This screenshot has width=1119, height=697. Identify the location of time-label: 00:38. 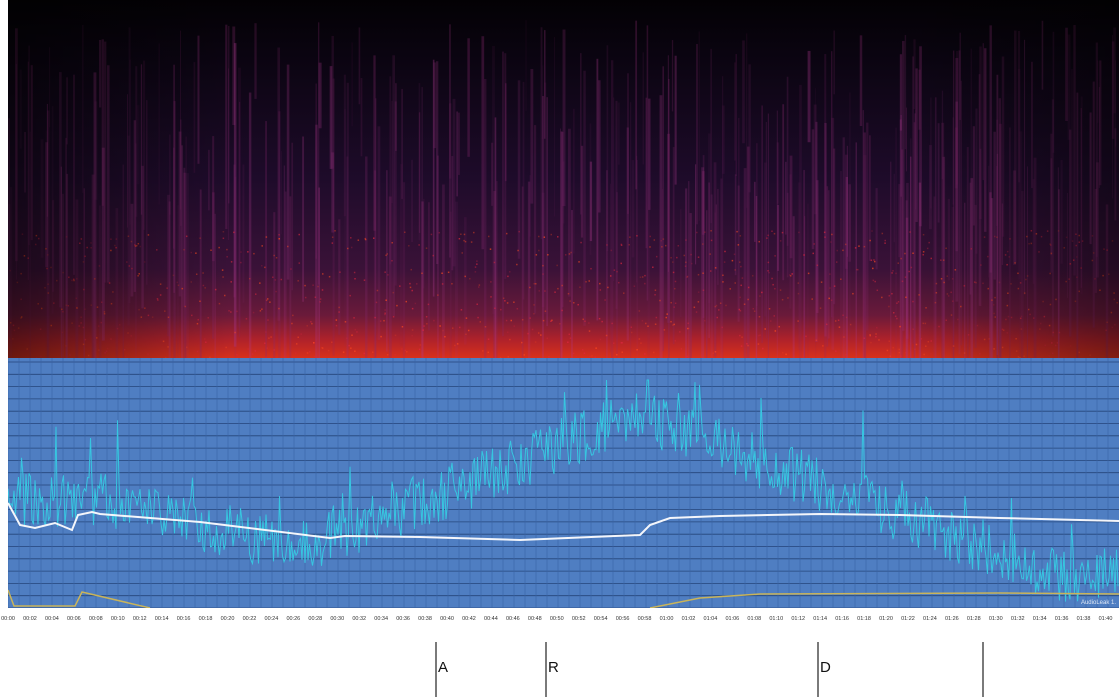
(425, 619).